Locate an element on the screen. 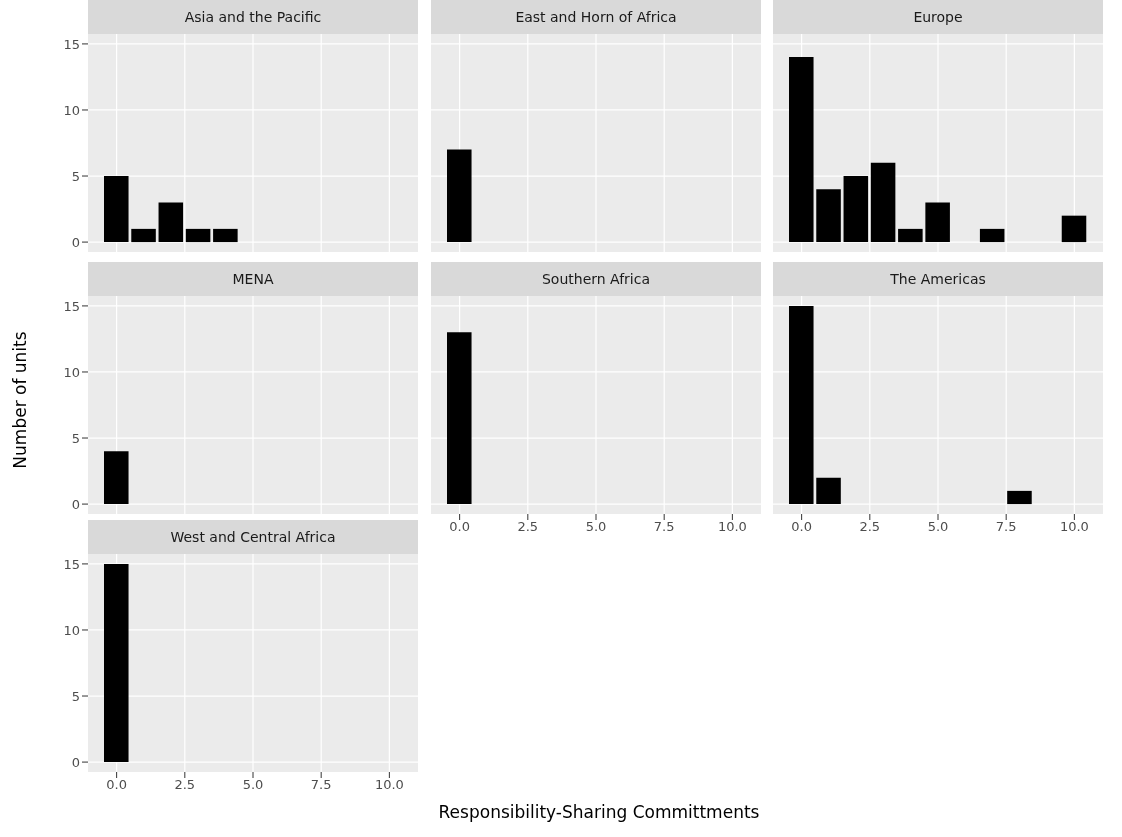 Image resolution: width=1122 pixels, height=837 pixels. chart-title: MENA is located at coordinates (253, 279).